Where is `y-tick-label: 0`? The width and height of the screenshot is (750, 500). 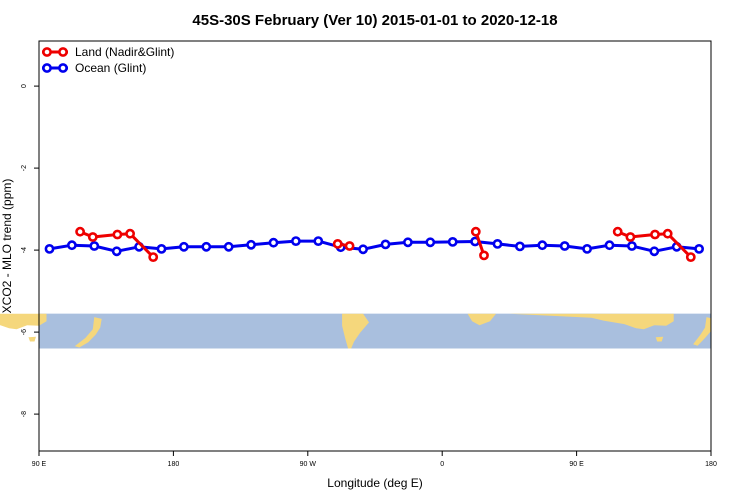 y-tick-label: 0 is located at coordinates (24, 86).